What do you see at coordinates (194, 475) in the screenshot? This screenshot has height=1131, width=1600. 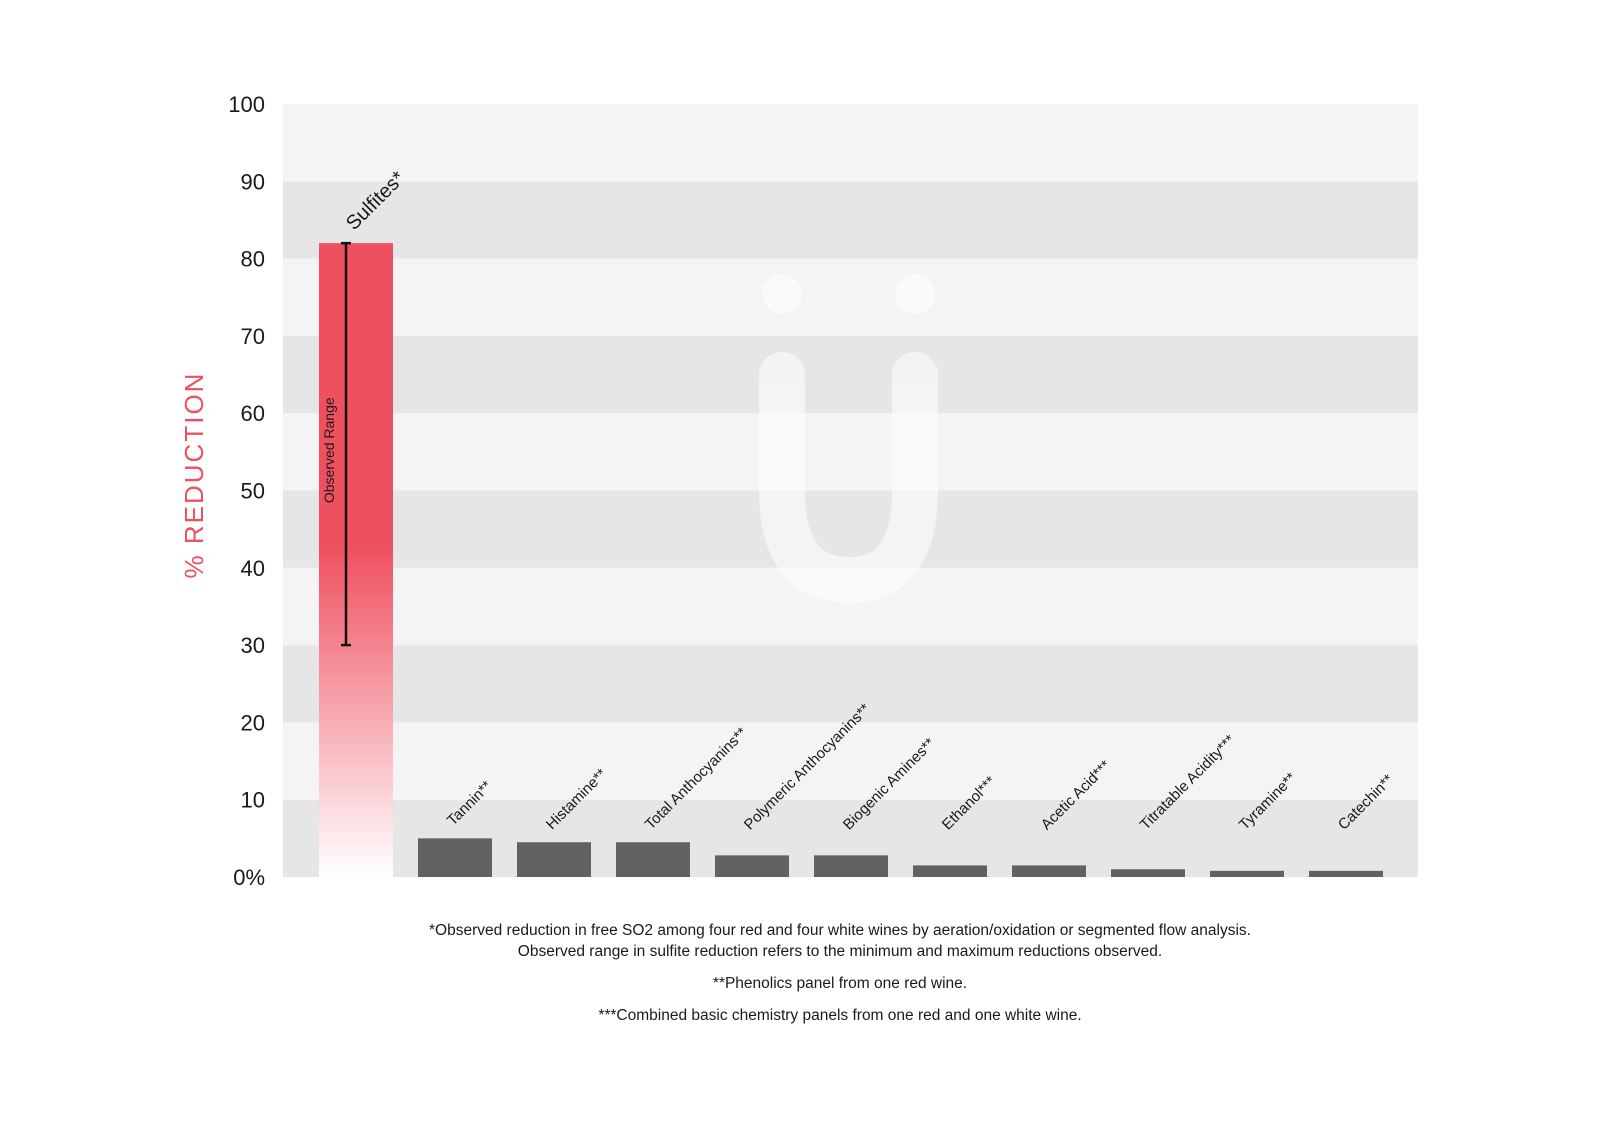 I see `y-axis-label: % REDUCTION` at bounding box center [194, 475].